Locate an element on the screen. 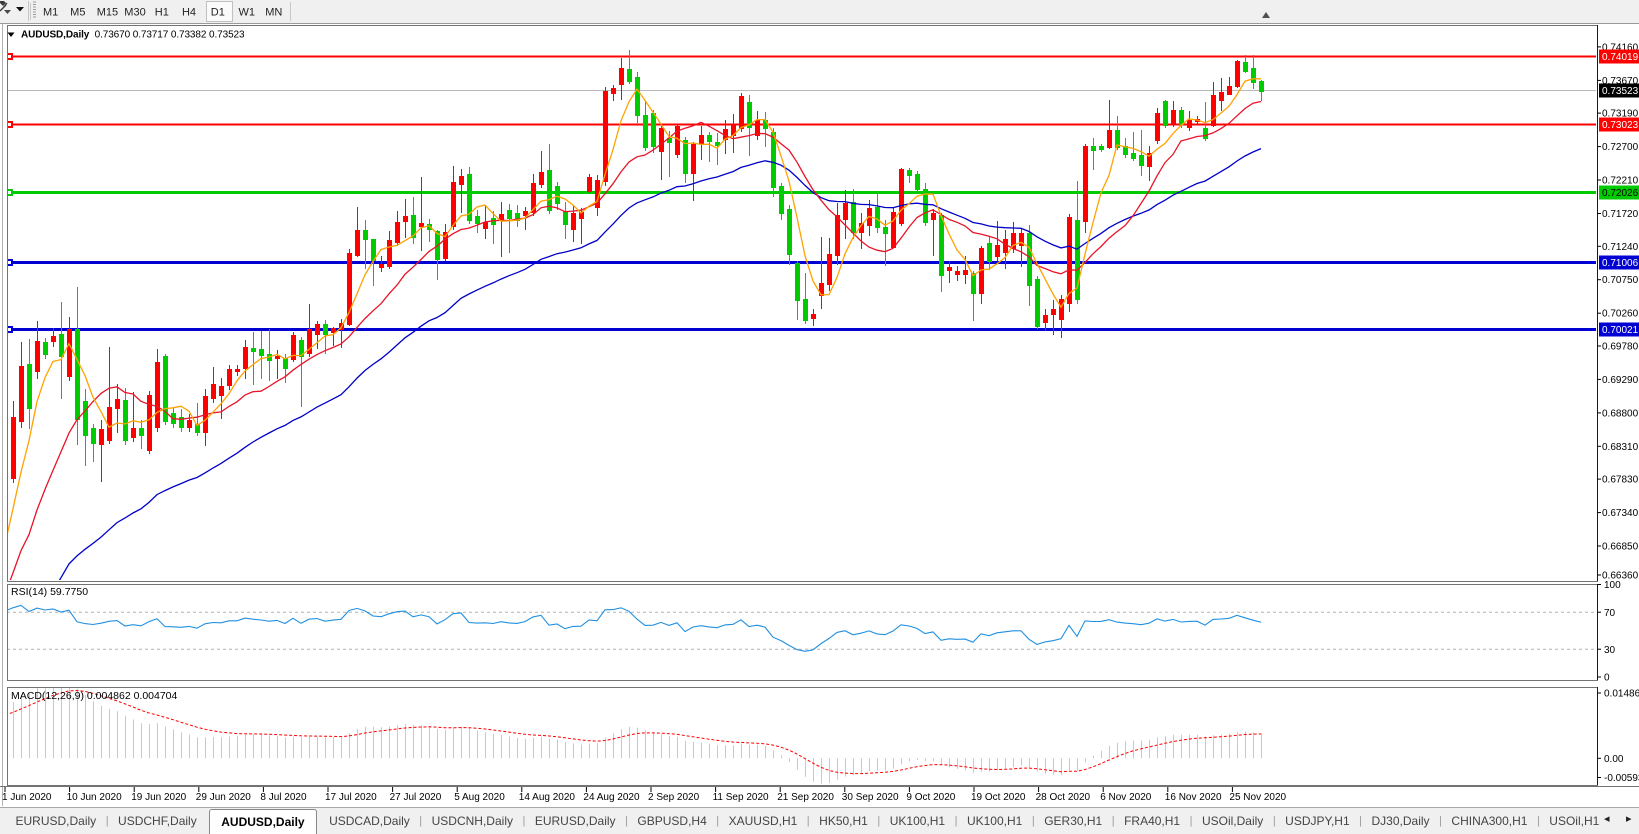  svg-text: M15 is located at coordinates (107, 13).